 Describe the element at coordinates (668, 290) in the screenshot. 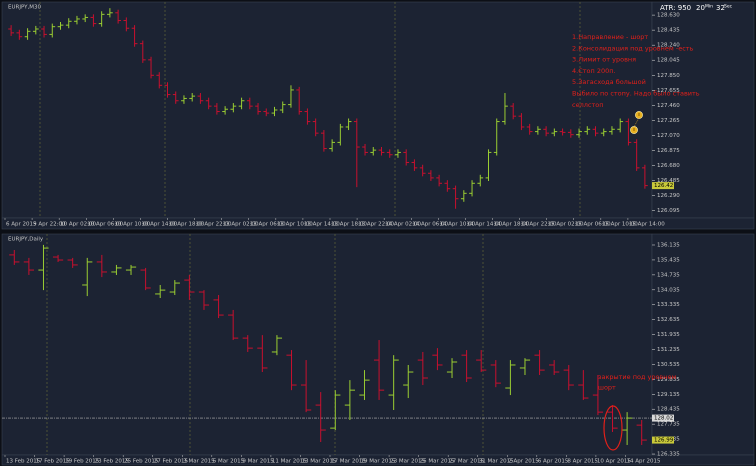

I see `y-tick-label: 134.035` at that location.